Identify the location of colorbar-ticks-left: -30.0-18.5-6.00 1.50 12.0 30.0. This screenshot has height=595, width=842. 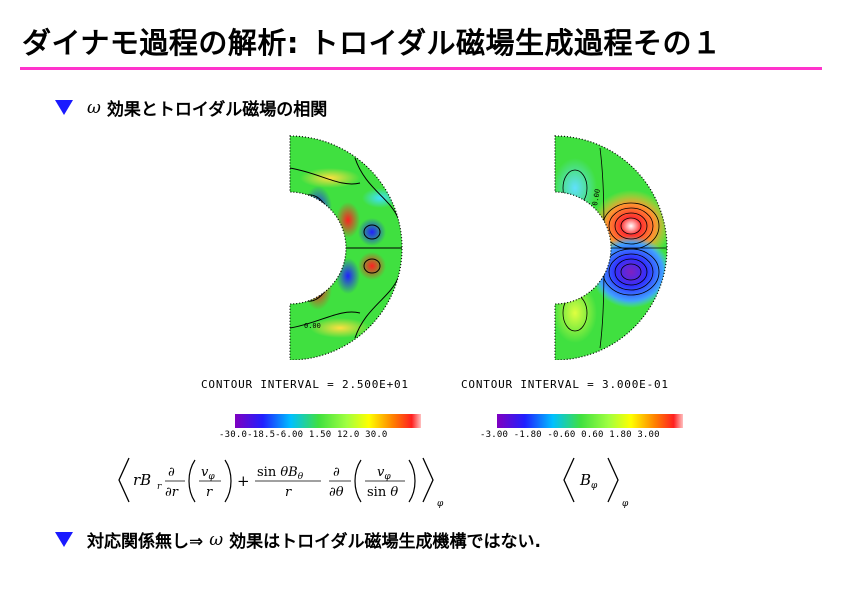
(303, 435).